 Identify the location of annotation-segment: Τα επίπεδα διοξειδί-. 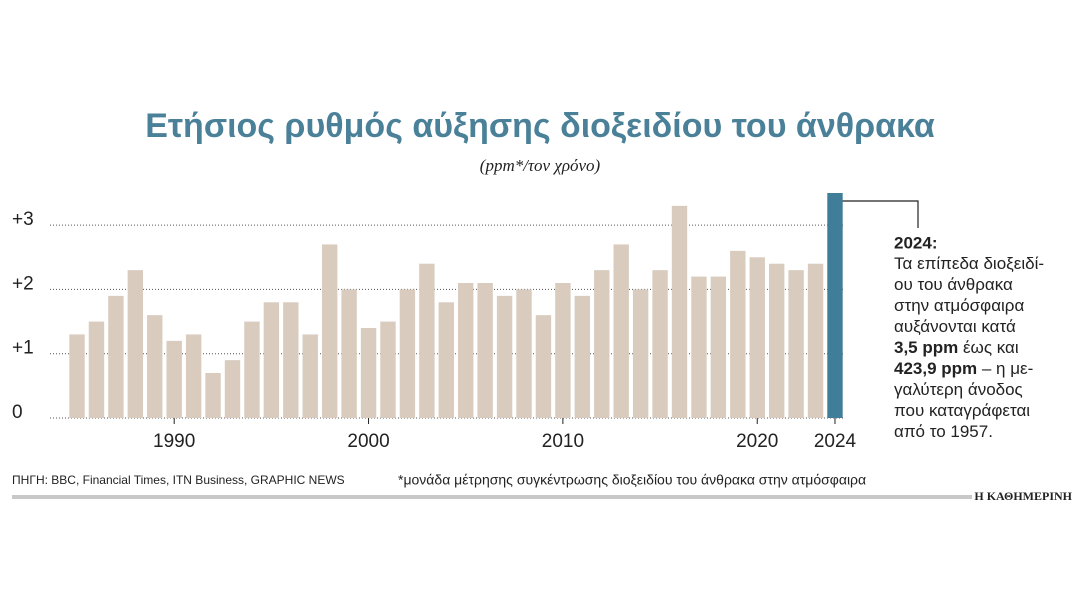
(969, 263).